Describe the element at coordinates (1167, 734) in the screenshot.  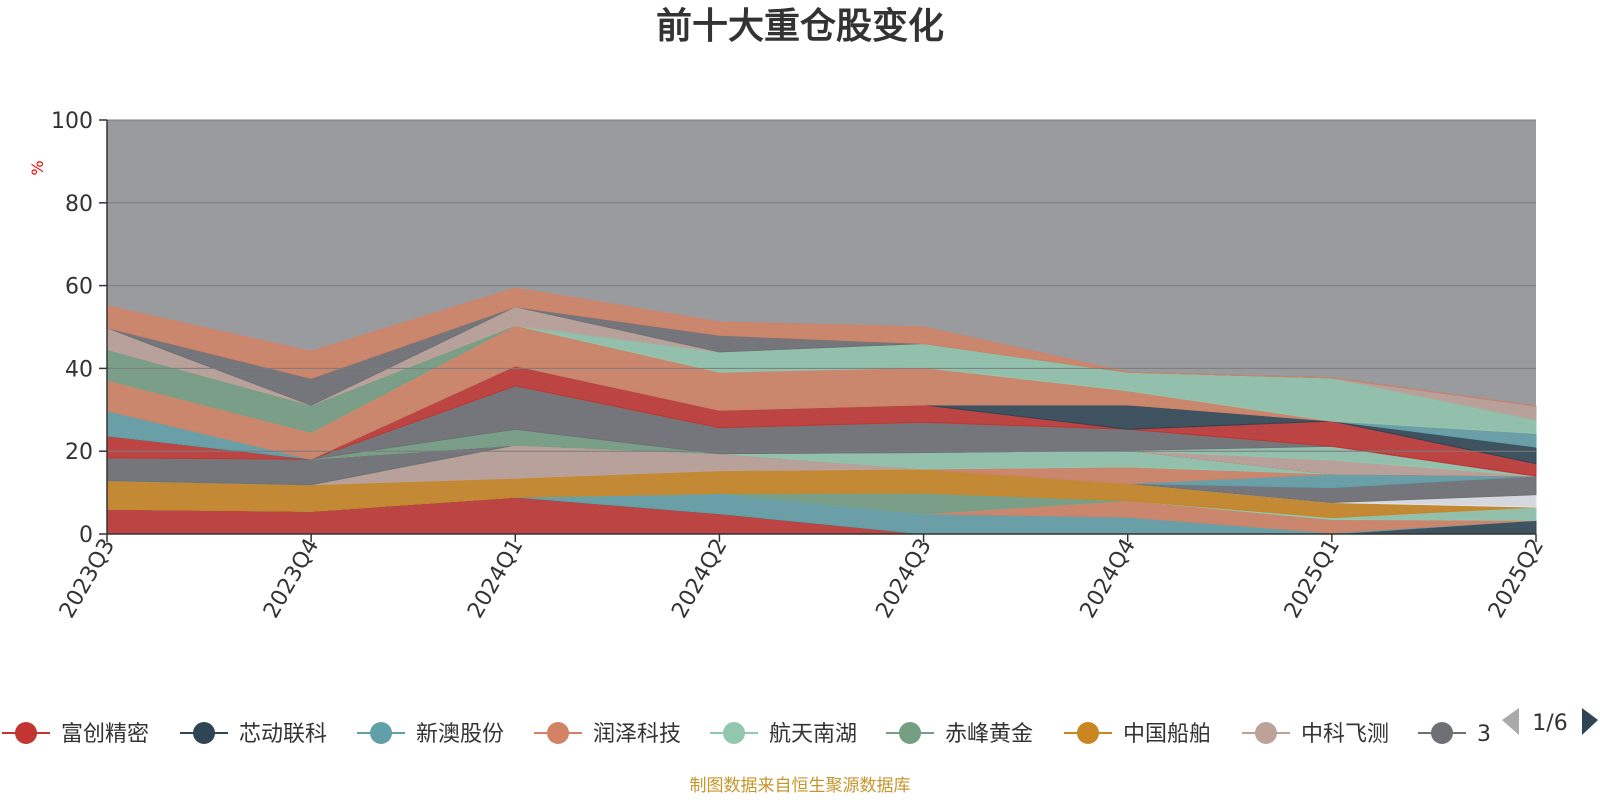
I see `legend-label: 中国船舶` at that location.